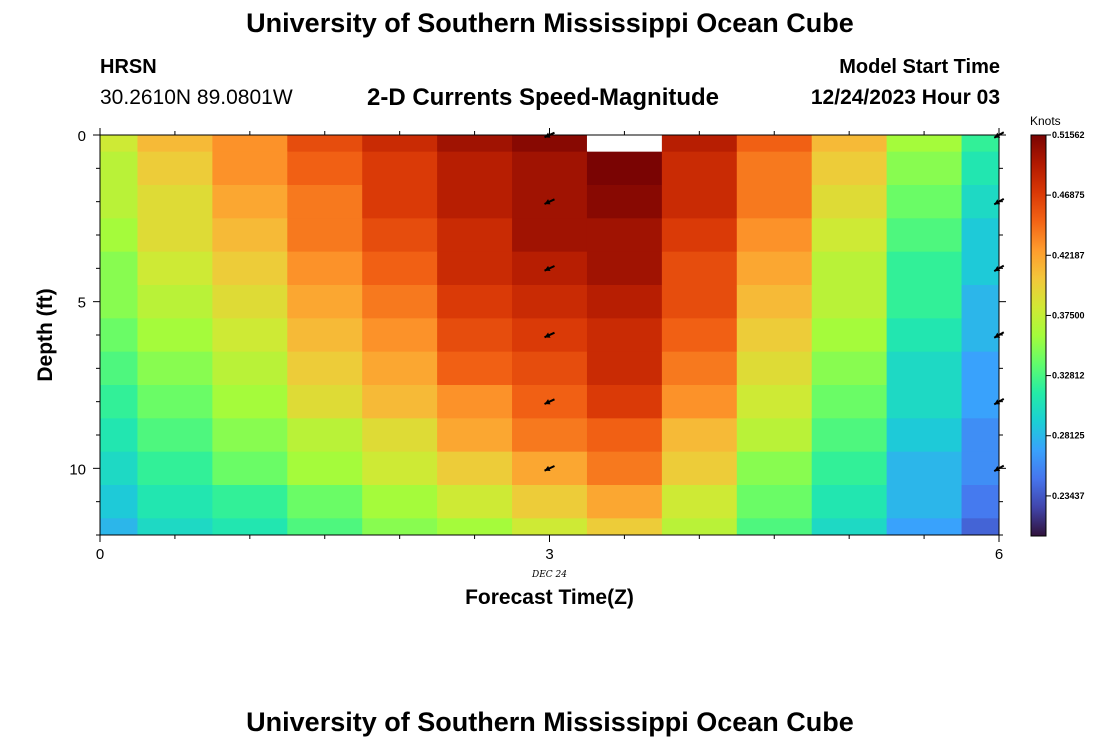 The width and height of the screenshot is (1100, 750). What do you see at coordinates (1038, 335) in the screenshot?
I see `colorbar-gradient` at bounding box center [1038, 335].